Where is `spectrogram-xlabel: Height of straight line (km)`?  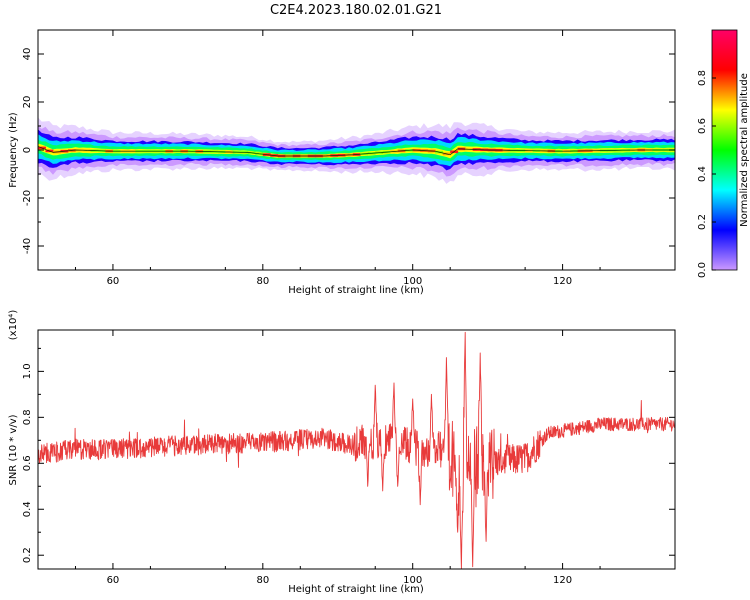
spectrogram-xlabel: Height of straight line (km) is located at coordinates (356, 290).